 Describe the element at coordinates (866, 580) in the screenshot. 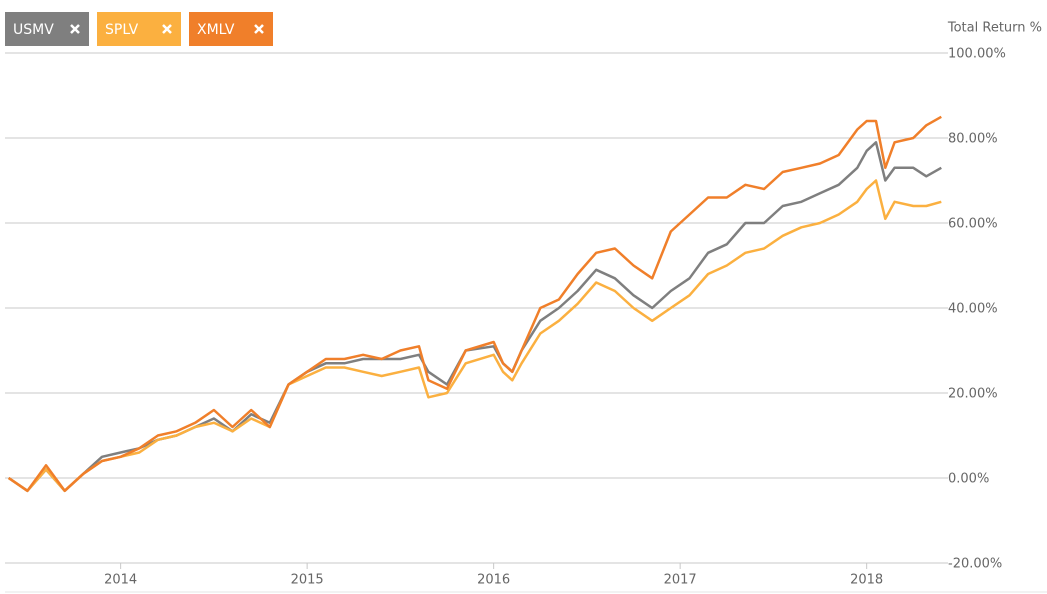

I see `x-tick-label: 2018` at that location.